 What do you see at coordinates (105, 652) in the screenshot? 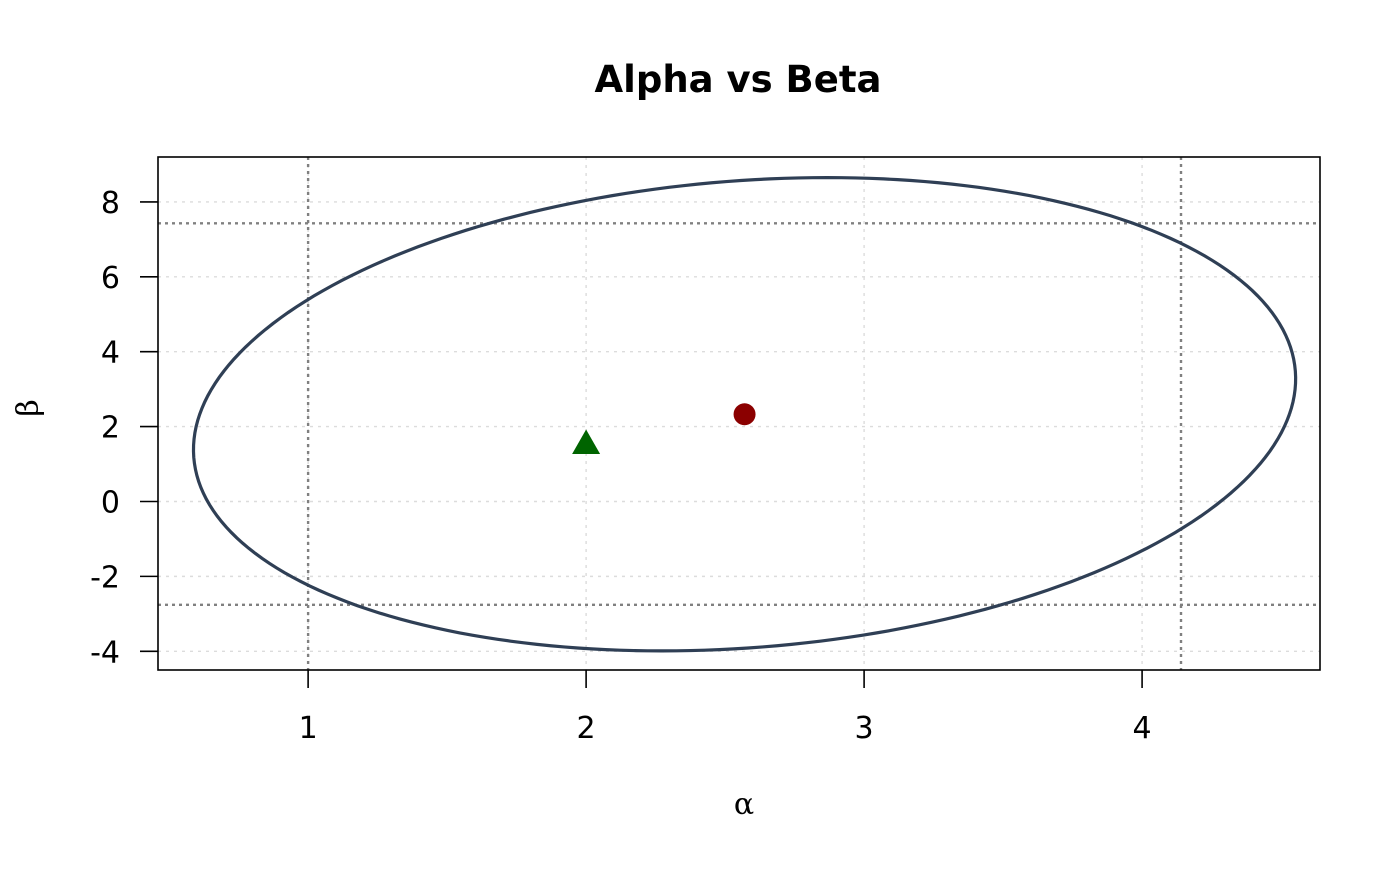
I see `y-tick-label: -4` at bounding box center [105, 652].